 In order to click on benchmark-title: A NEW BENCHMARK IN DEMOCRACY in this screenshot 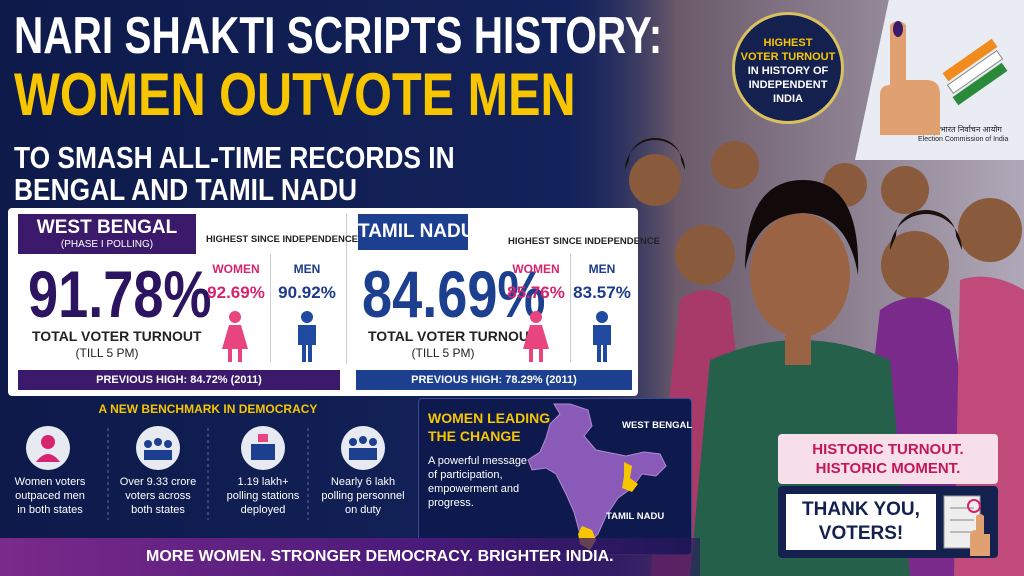, I will do `click(208, 409)`.